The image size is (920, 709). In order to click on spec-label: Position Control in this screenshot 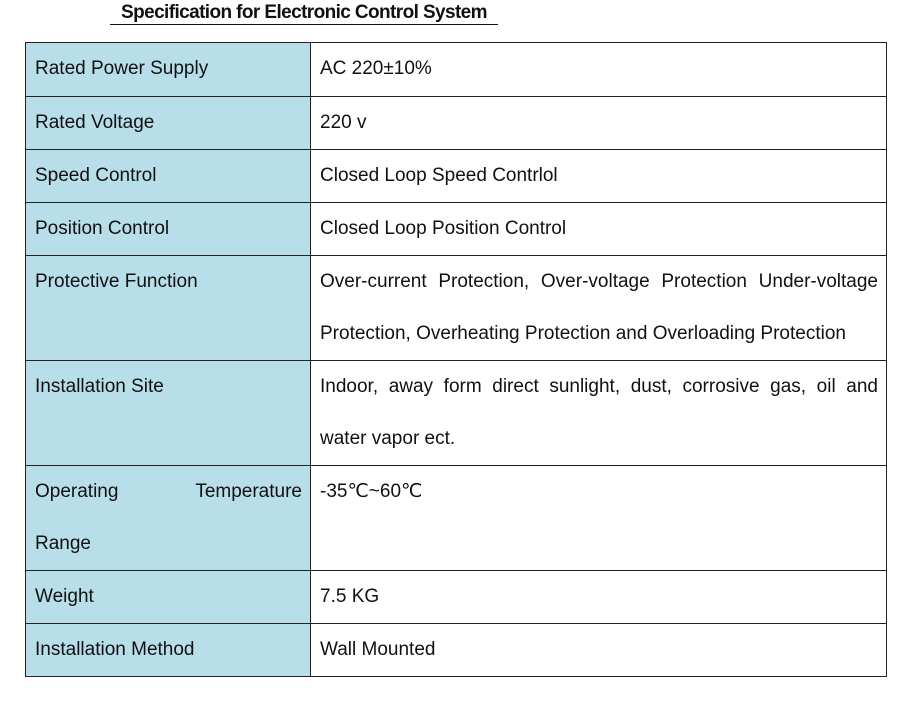, I will do `click(168, 229)`.